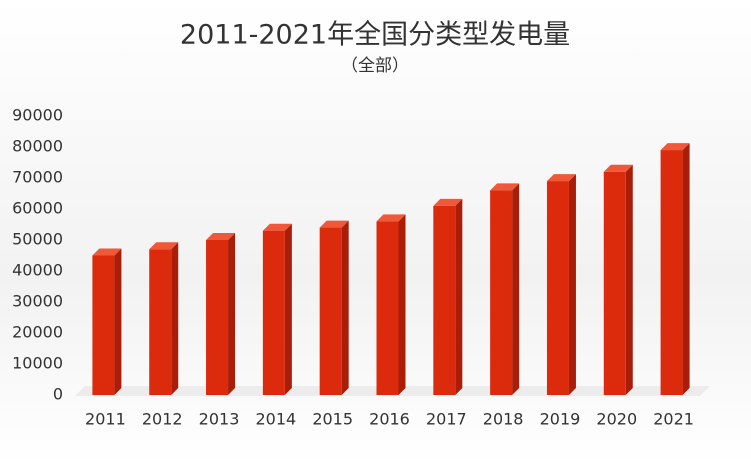  Describe the element at coordinates (560, 419) in the screenshot. I see `x-tick-label: 2019` at that location.